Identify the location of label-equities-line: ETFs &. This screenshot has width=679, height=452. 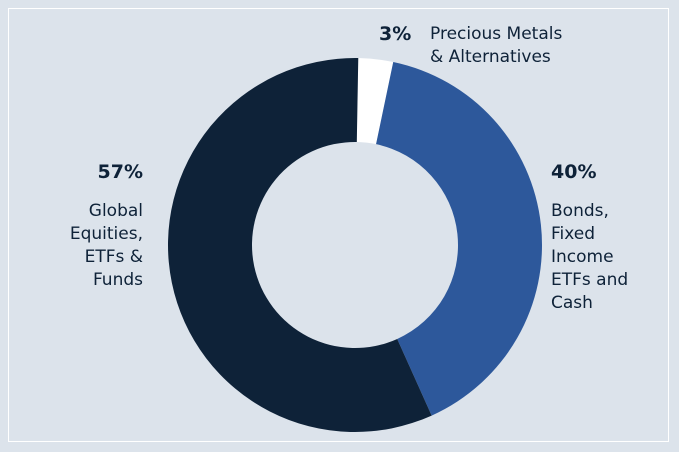
(113, 257).